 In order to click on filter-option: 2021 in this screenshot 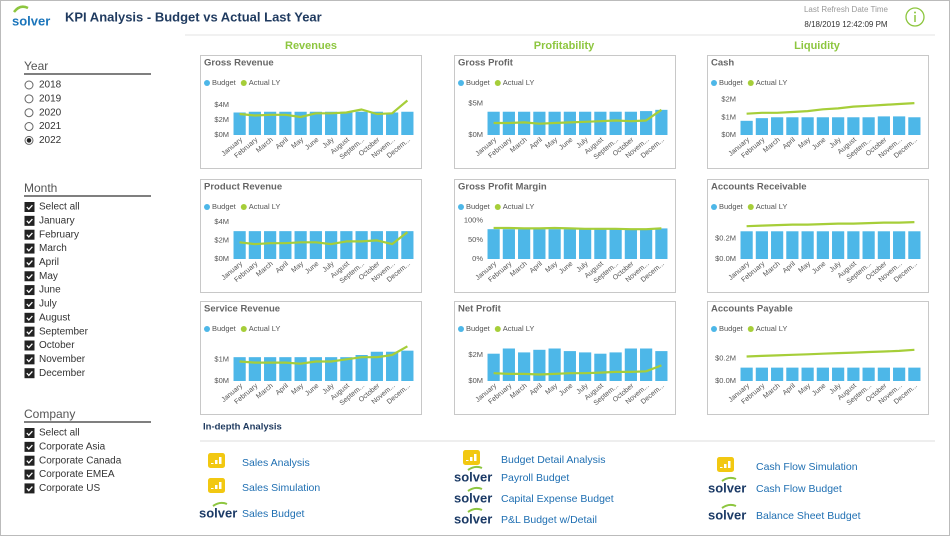, I will do `click(43, 126)`.